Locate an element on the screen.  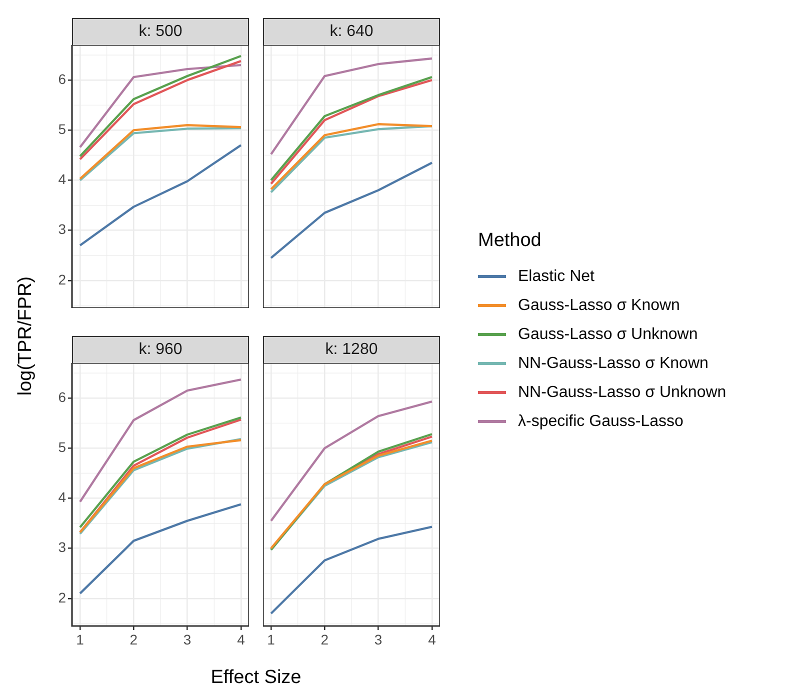
chart-title: k: 640 is located at coordinates (351, 31).